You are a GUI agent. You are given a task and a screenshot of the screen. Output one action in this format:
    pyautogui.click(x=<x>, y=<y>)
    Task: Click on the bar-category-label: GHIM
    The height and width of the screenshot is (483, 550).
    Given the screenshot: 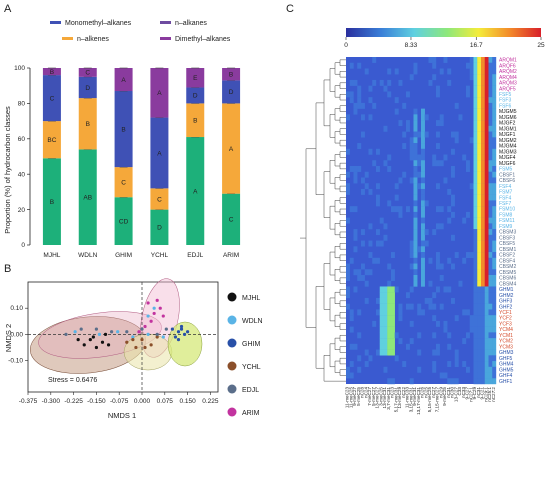 What is the action you would take?
    pyautogui.click(x=123, y=255)
    